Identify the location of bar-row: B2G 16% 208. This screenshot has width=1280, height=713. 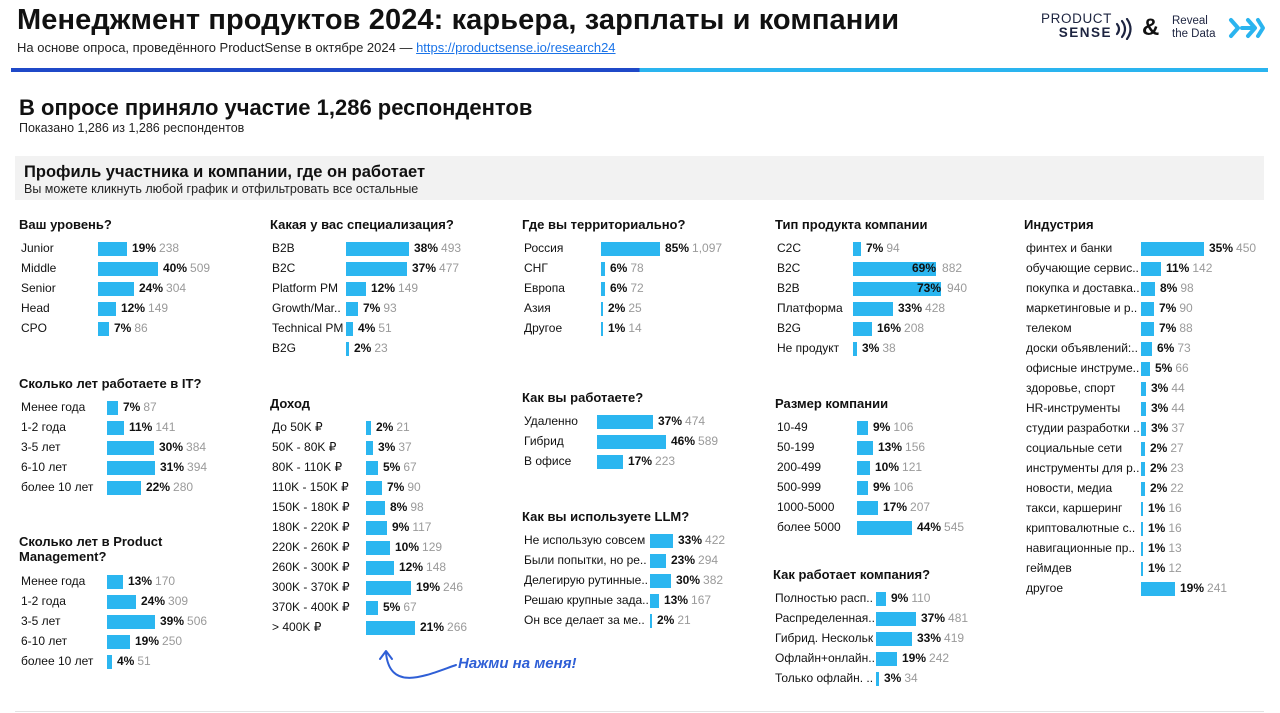
(895, 329).